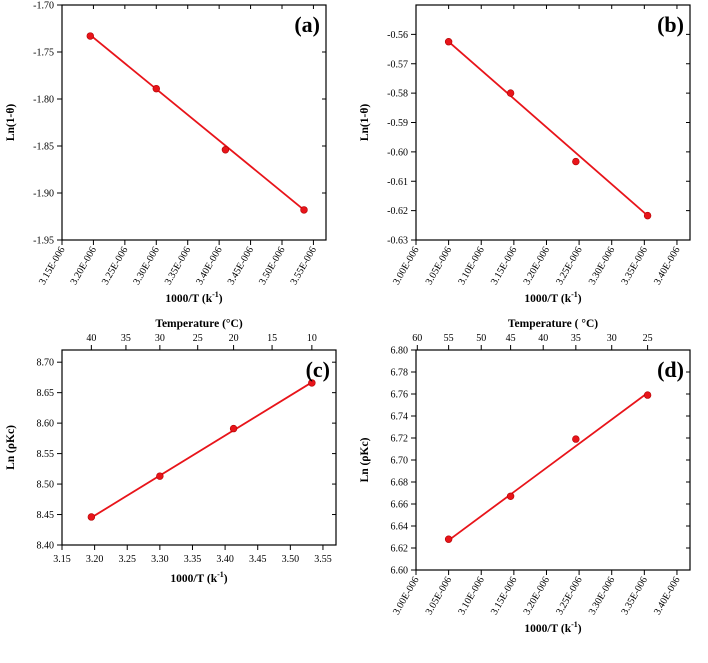  Describe the element at coordinates (62, 559) in the screenshot. I see `x-tick-label: 3.15` at that location.